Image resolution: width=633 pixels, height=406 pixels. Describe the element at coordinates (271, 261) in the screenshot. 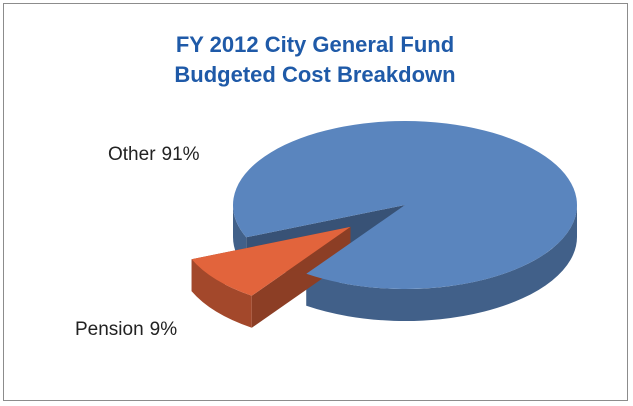

I see `slice` at that location.